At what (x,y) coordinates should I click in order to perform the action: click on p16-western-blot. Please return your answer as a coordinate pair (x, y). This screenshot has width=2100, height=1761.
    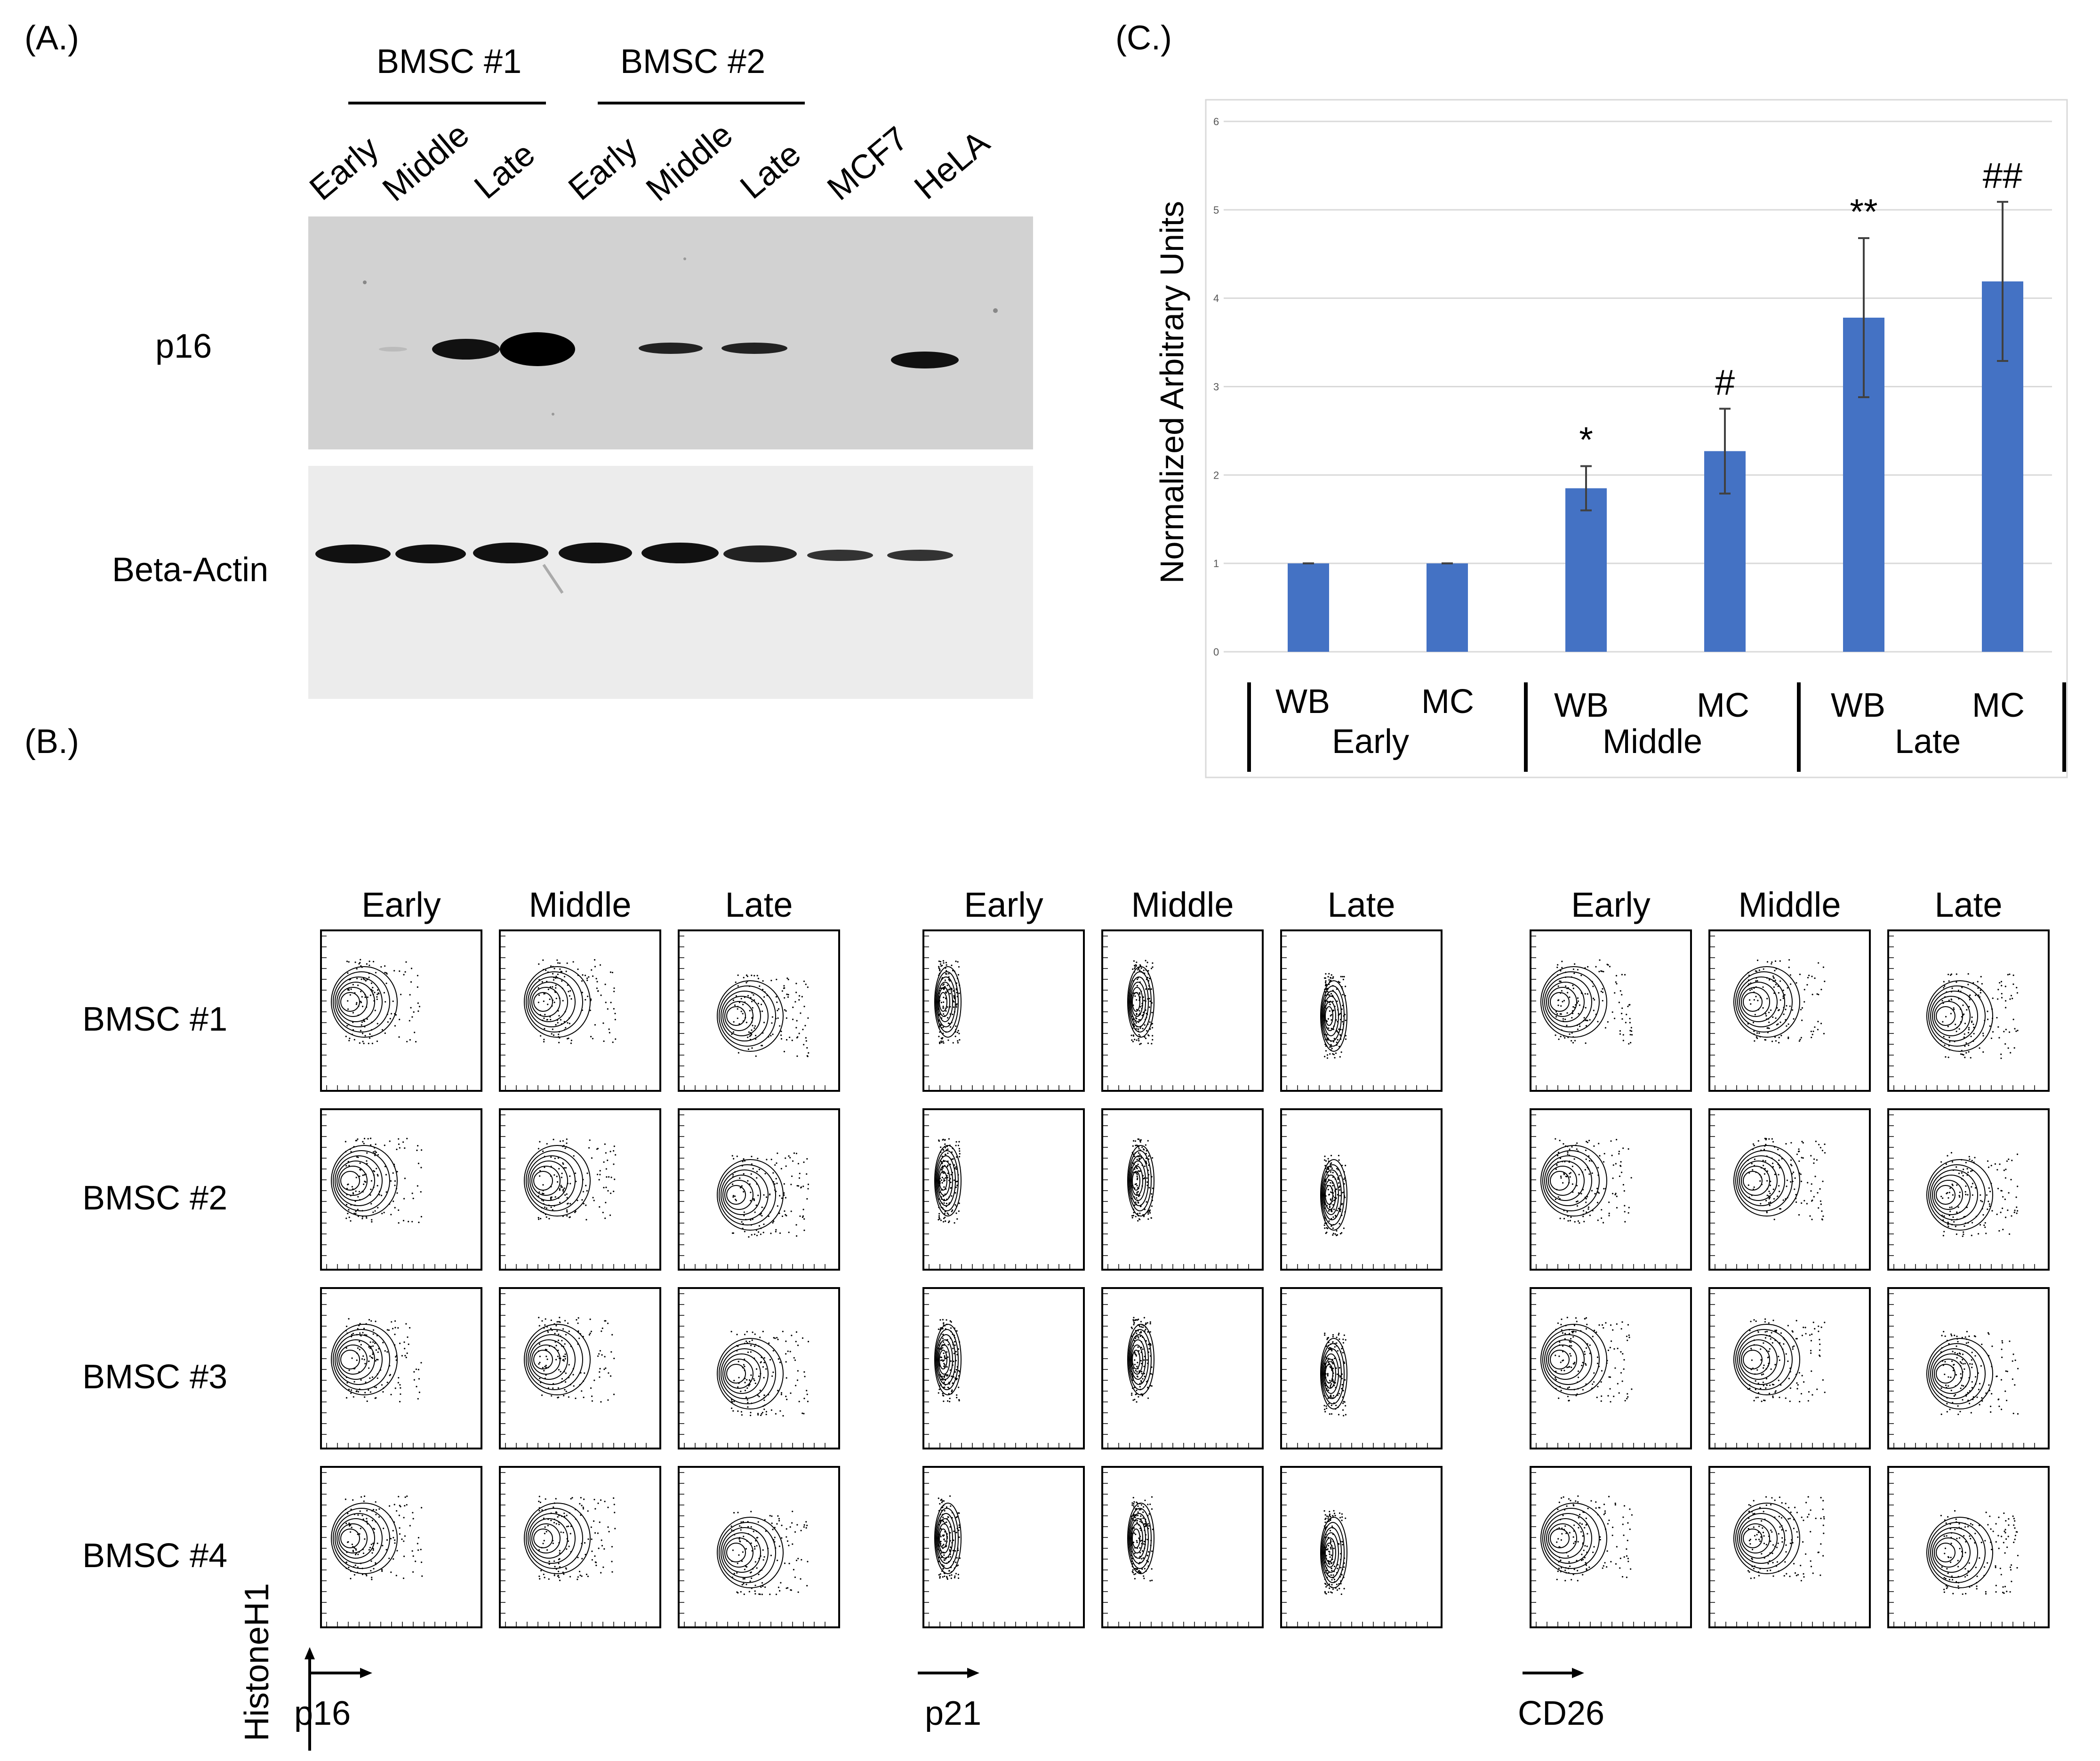
    Looking at the image, I should click on (670, 332).